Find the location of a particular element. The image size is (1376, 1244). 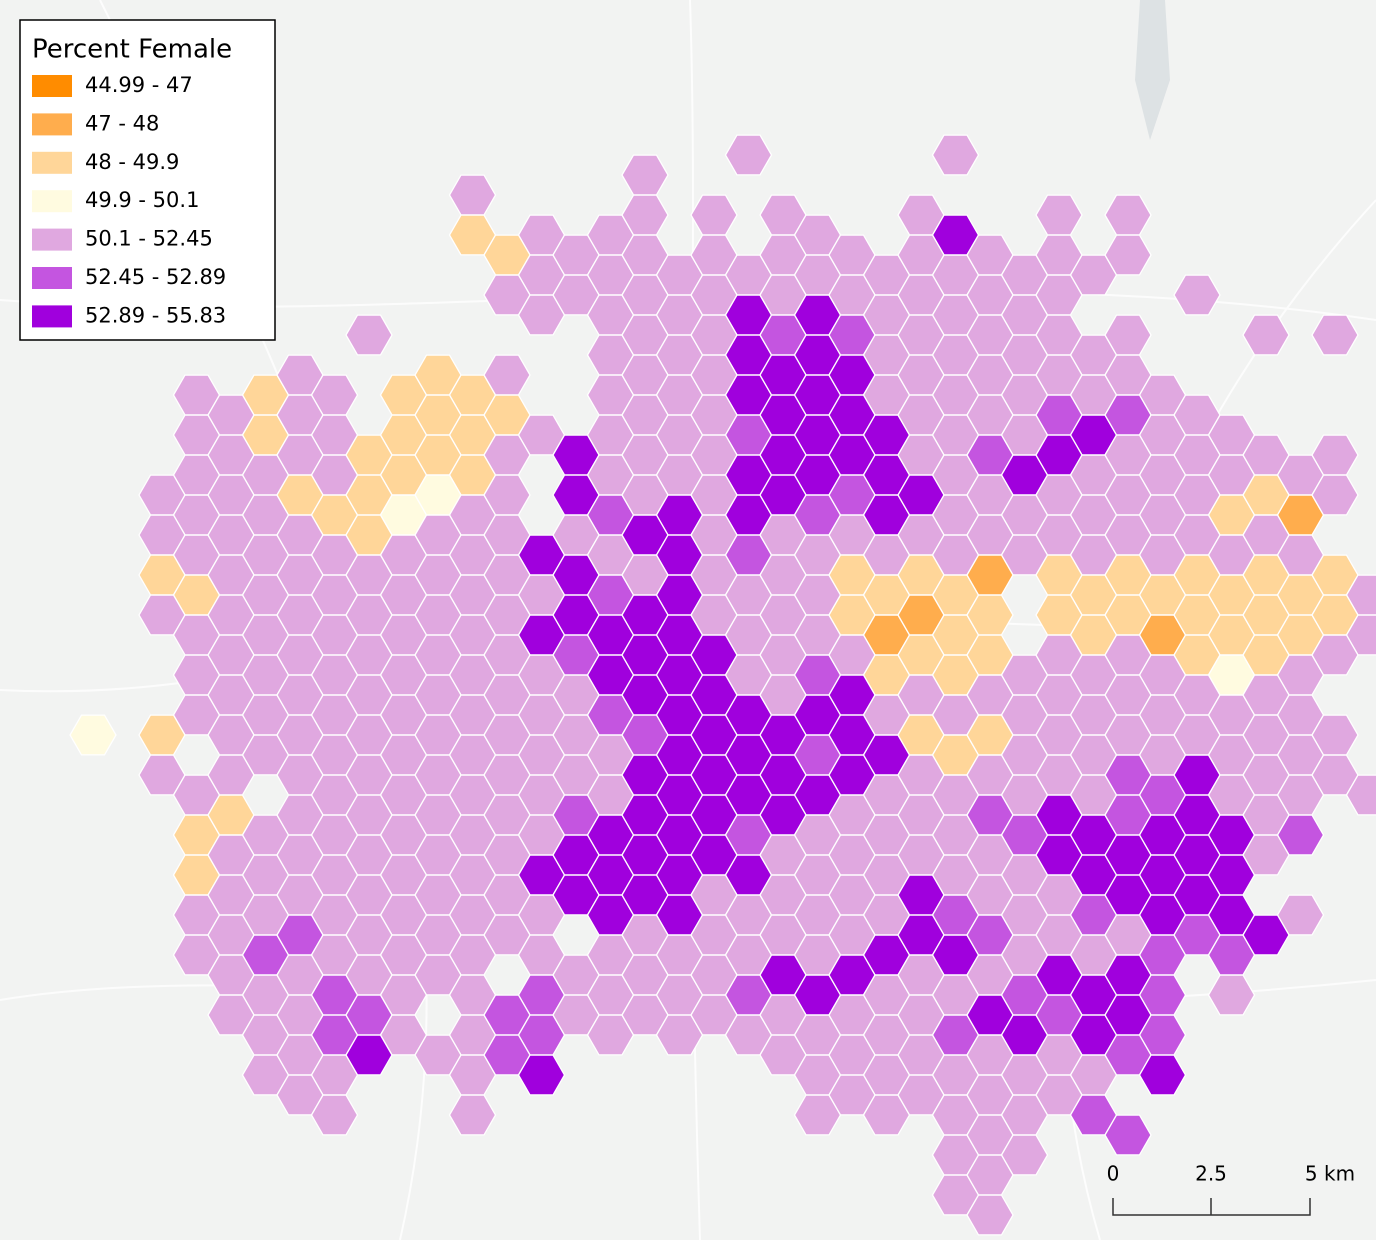

legend-label: 52.45 - 52.89 is located at coordinates (155, 277).